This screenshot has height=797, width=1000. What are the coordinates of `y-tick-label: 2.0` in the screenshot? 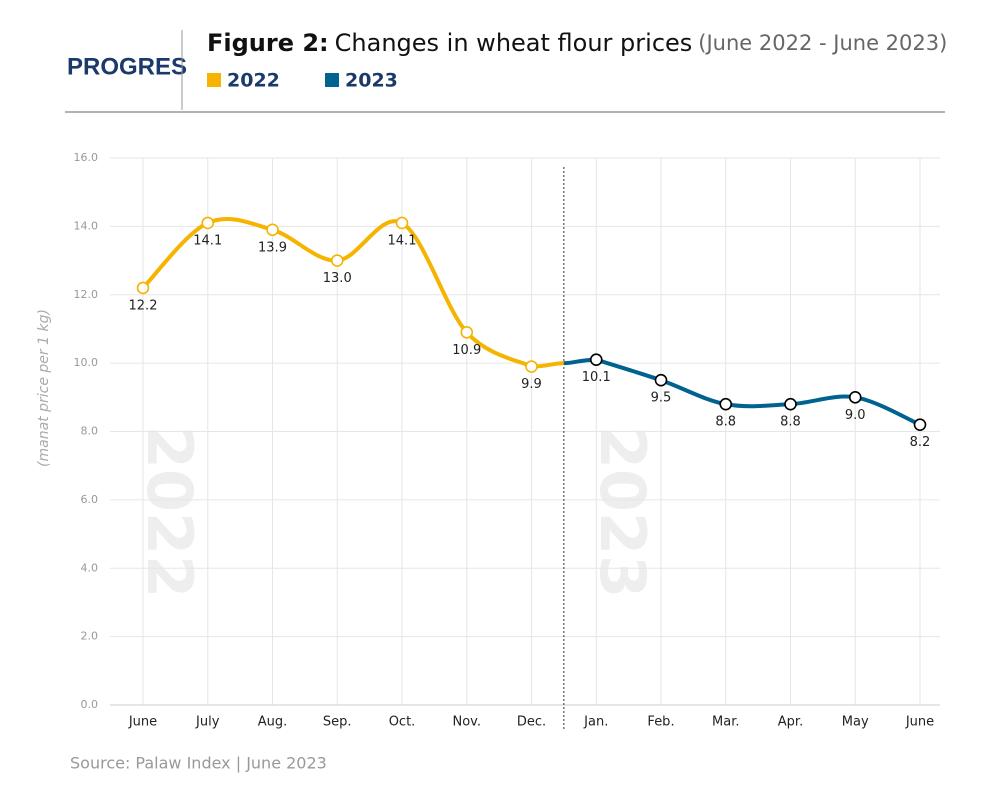 It's located at (90, 636).